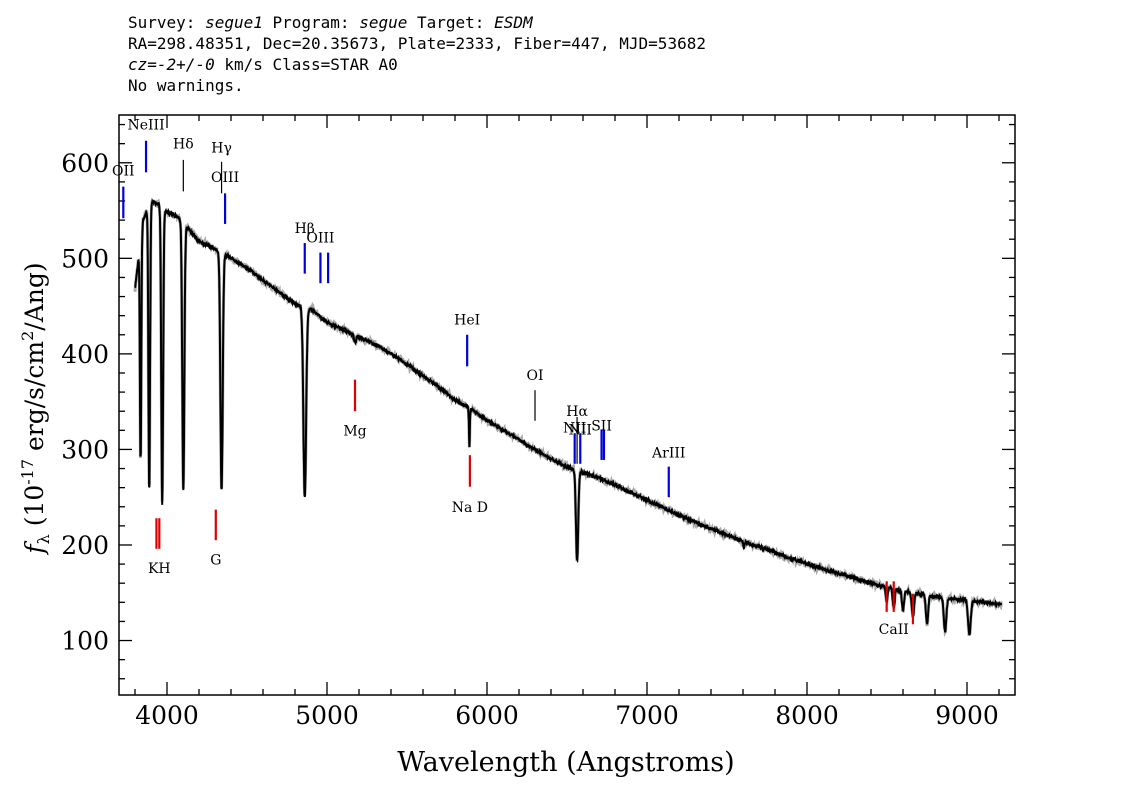 This screenshot has height=810, width=1134. I want to click on class-text: km/s Class=STAR A0, so click(306, 64).